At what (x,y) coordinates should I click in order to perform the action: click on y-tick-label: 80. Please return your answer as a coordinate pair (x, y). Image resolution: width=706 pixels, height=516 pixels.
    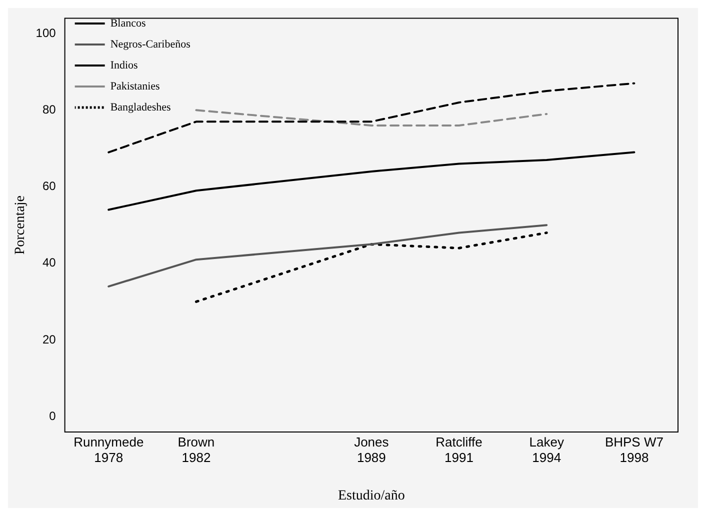
    Looking at the image, I should click on (49, 109).